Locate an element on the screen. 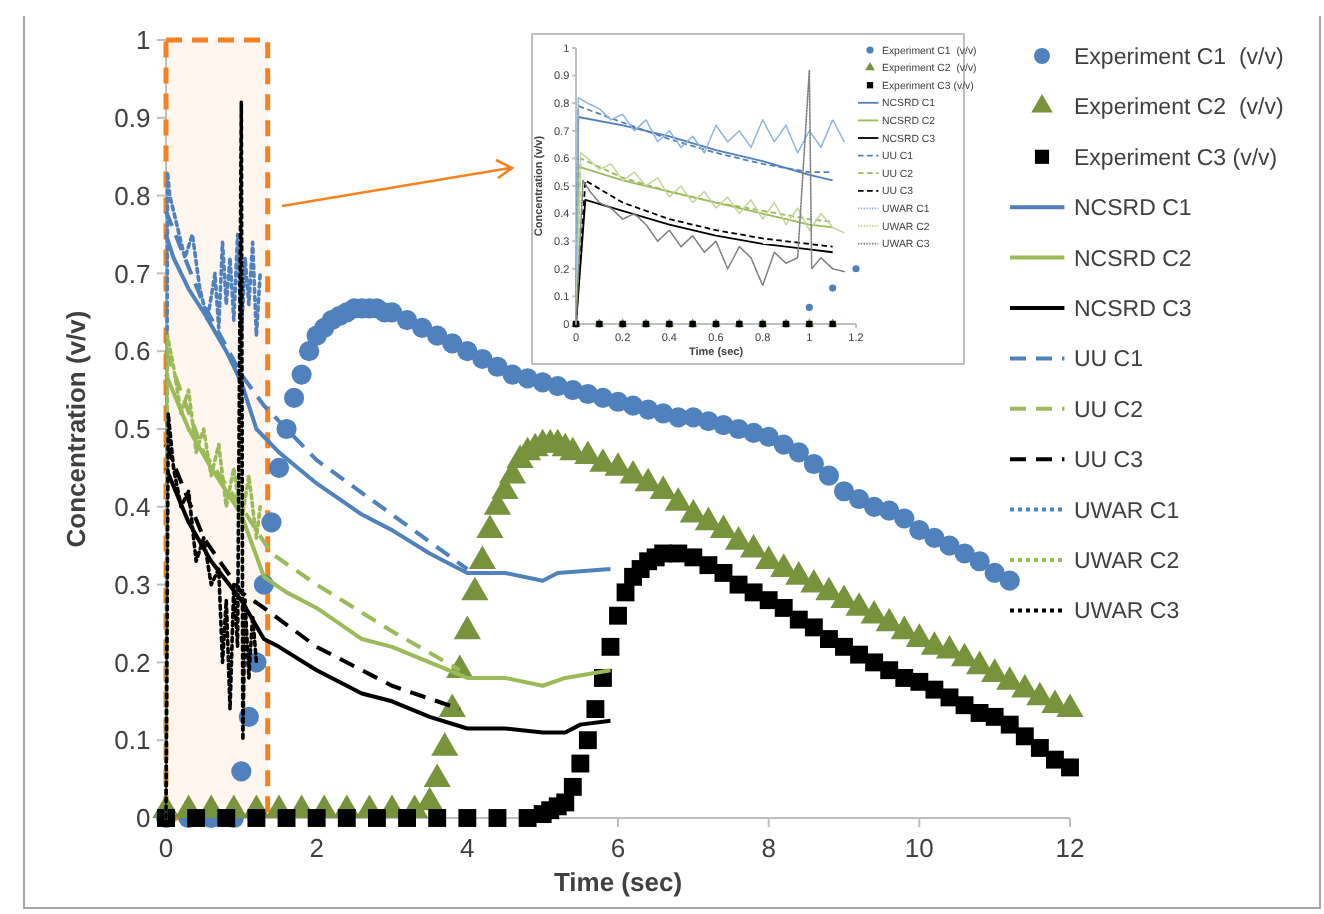 Image resolution: width=1324 pixels, height=914 pixels. legend-label: UU C2 is located at coordinates (1109, 410).